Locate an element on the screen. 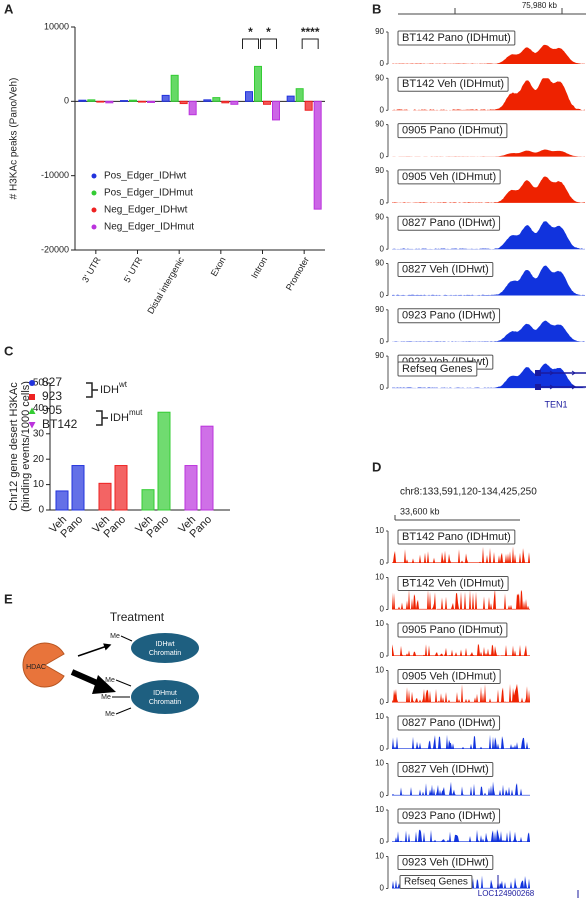 The image size is (586, 900). y-tick-label: 50 is located at coordinates (39, 383).